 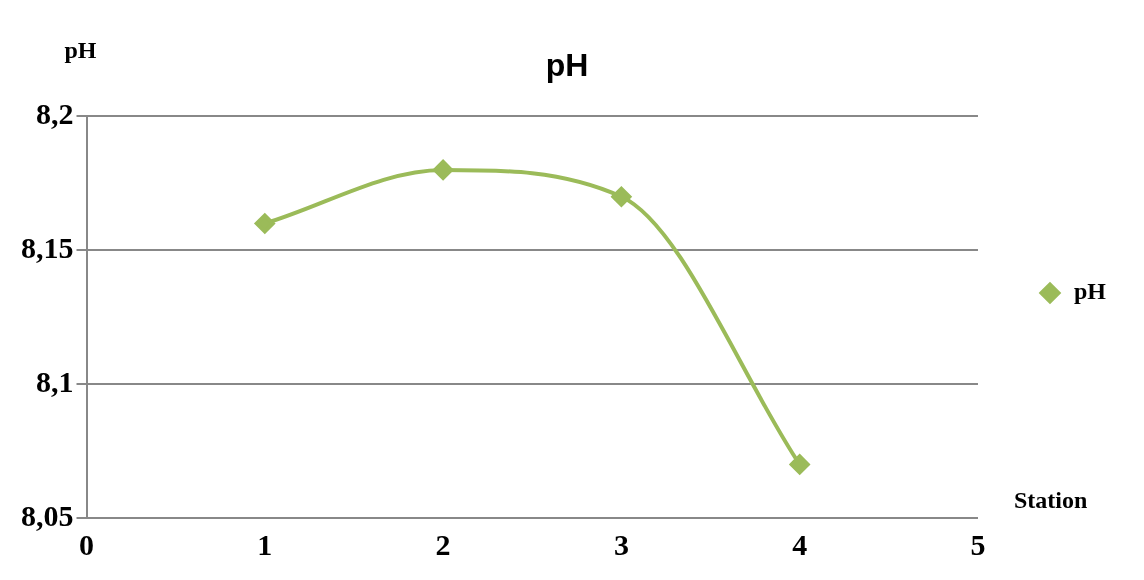 I want to click on y-tick-label: 8,2, so click(x=55, y=114).